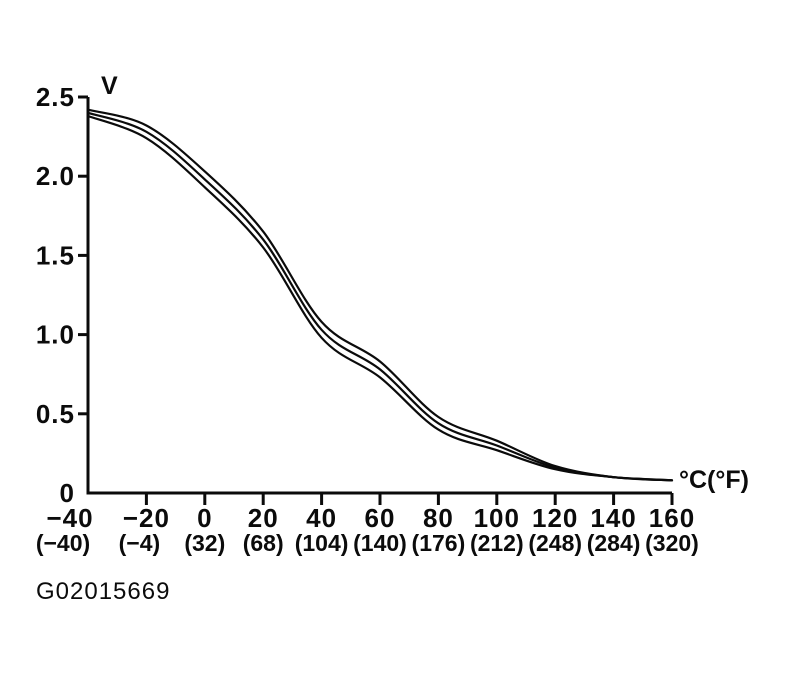  I want to click on x-tick-label-celsius: −20, so click(146, 518).